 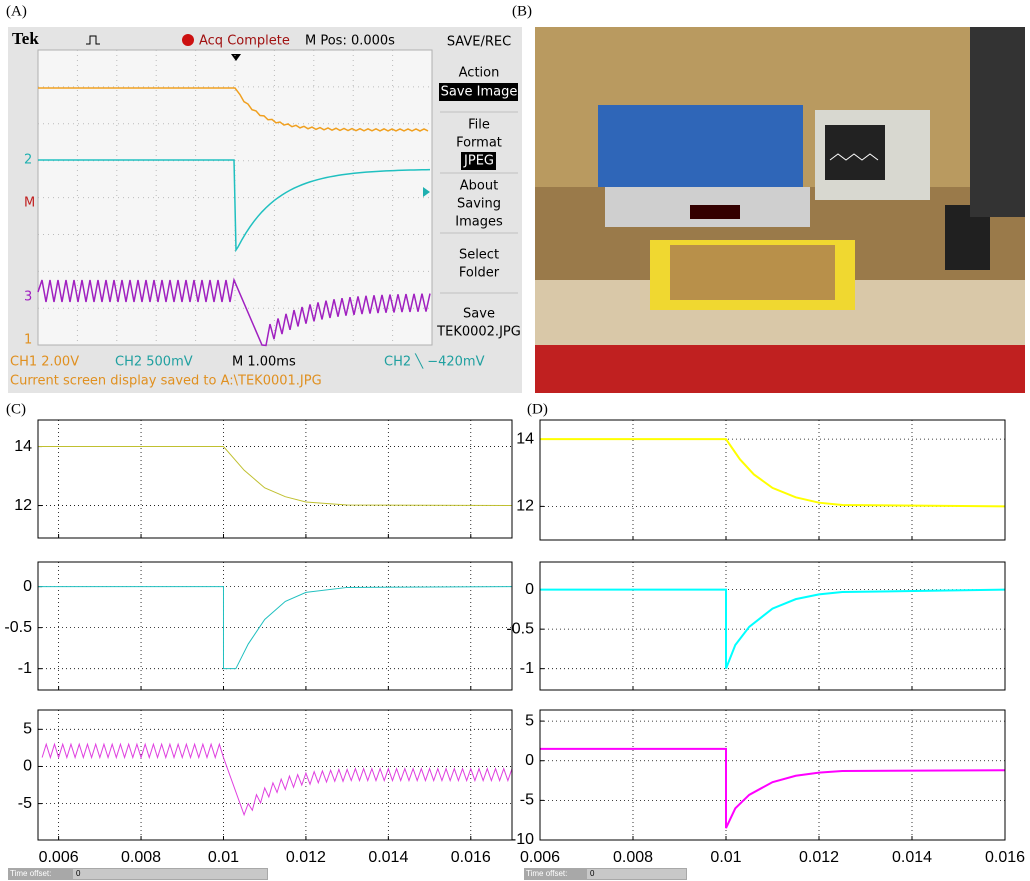 What do you see at coordinates (154, 362) in the screenshot?
I see `scope-readout: CH2 500mV` at bounding box center [154, 362].